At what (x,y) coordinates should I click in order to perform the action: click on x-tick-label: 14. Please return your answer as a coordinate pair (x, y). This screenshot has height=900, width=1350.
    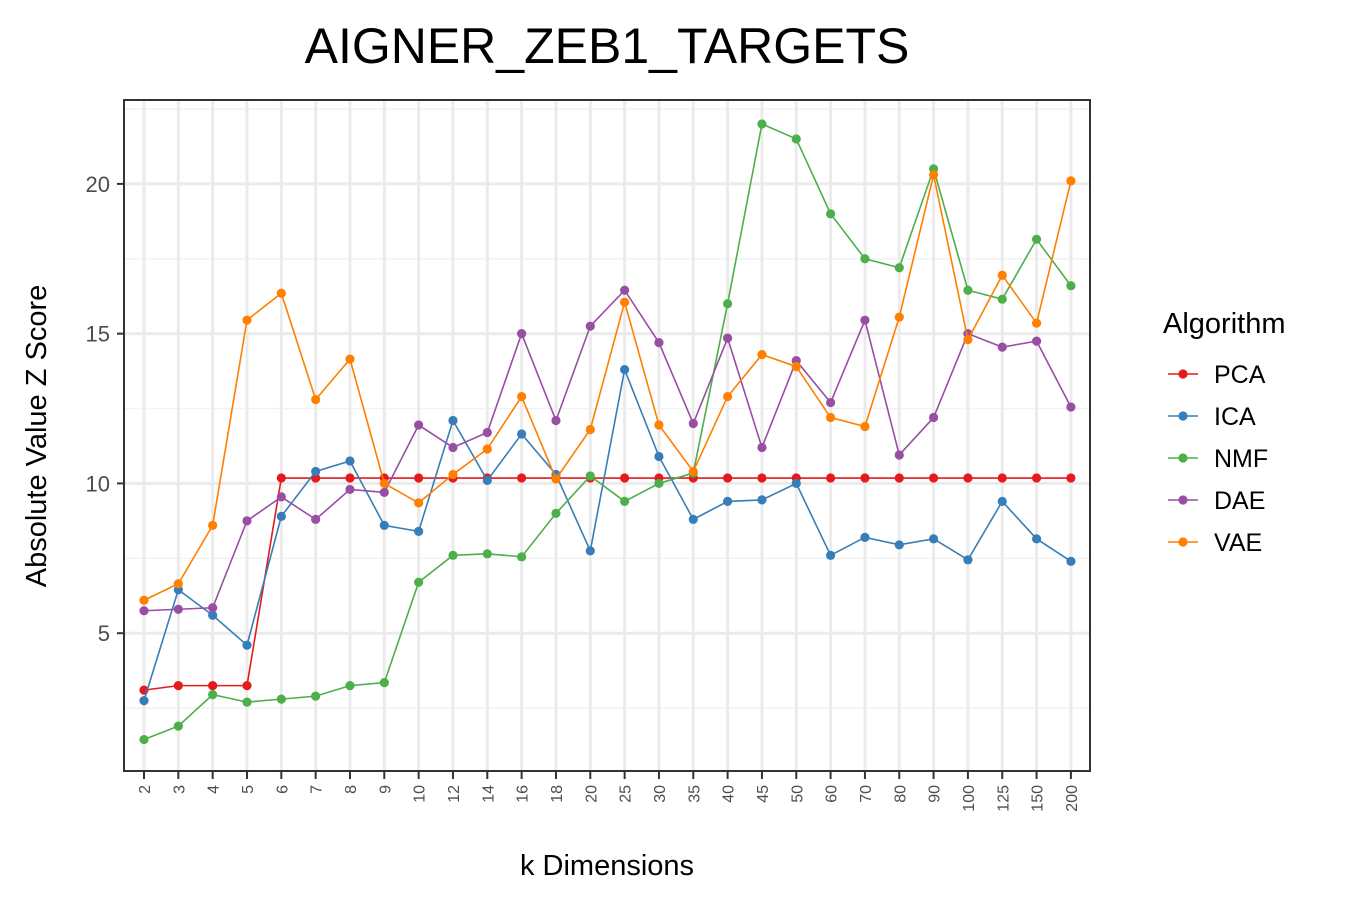
    Looking at the image, I should click on (488, 794).